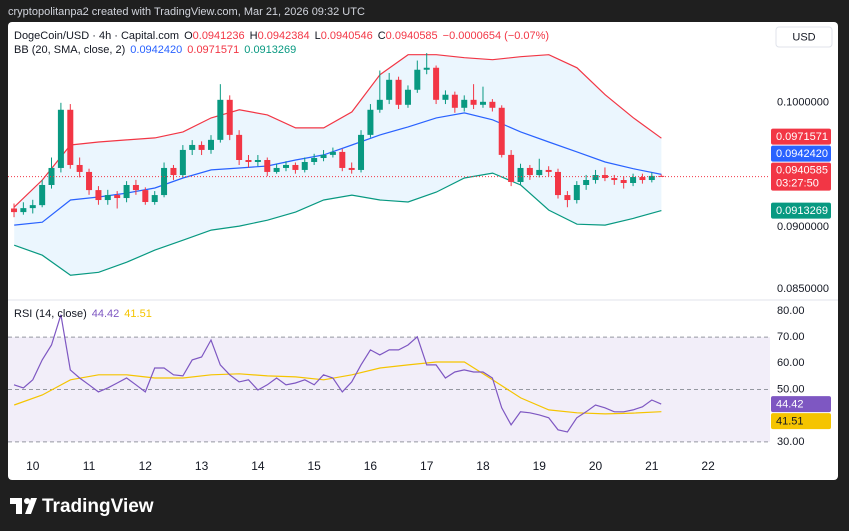 This screenshot has height=531, width=849. I want to click on ohlc-item: L0.0940546, so click(344, 36).